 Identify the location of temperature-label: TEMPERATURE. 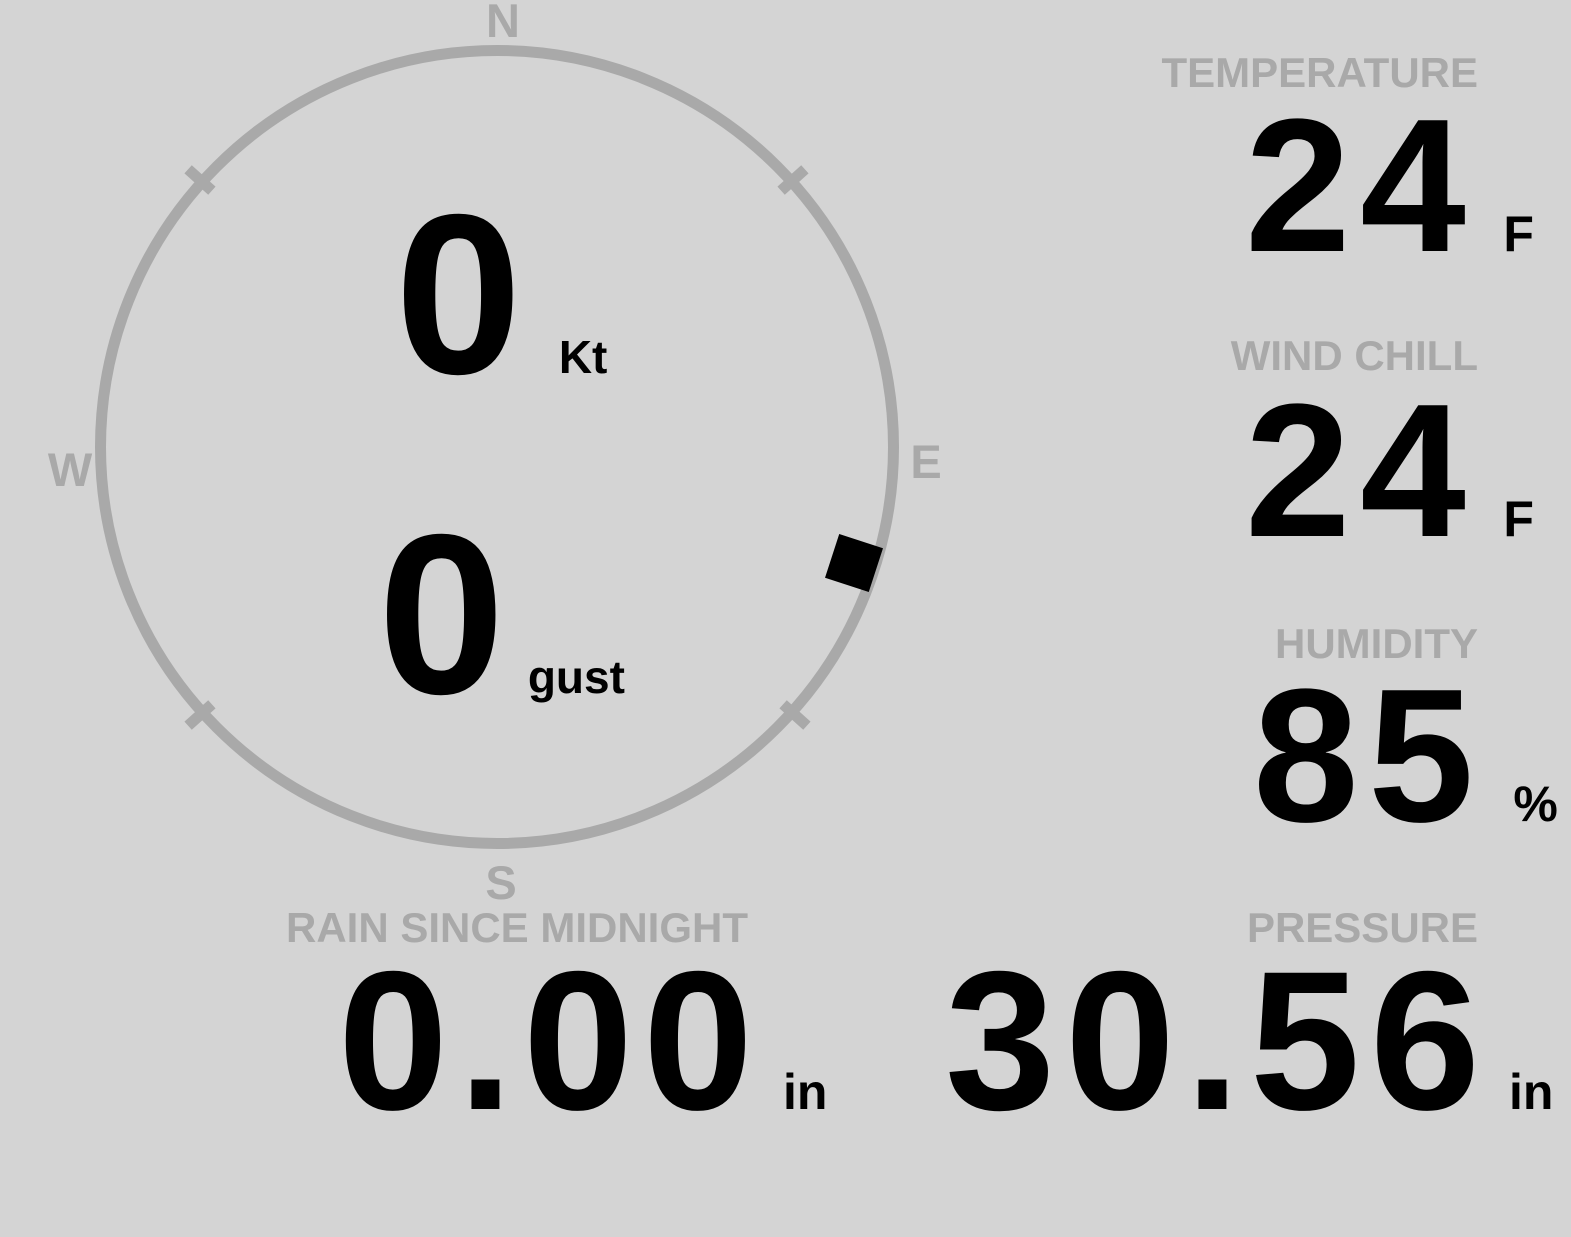
(1319, 72).